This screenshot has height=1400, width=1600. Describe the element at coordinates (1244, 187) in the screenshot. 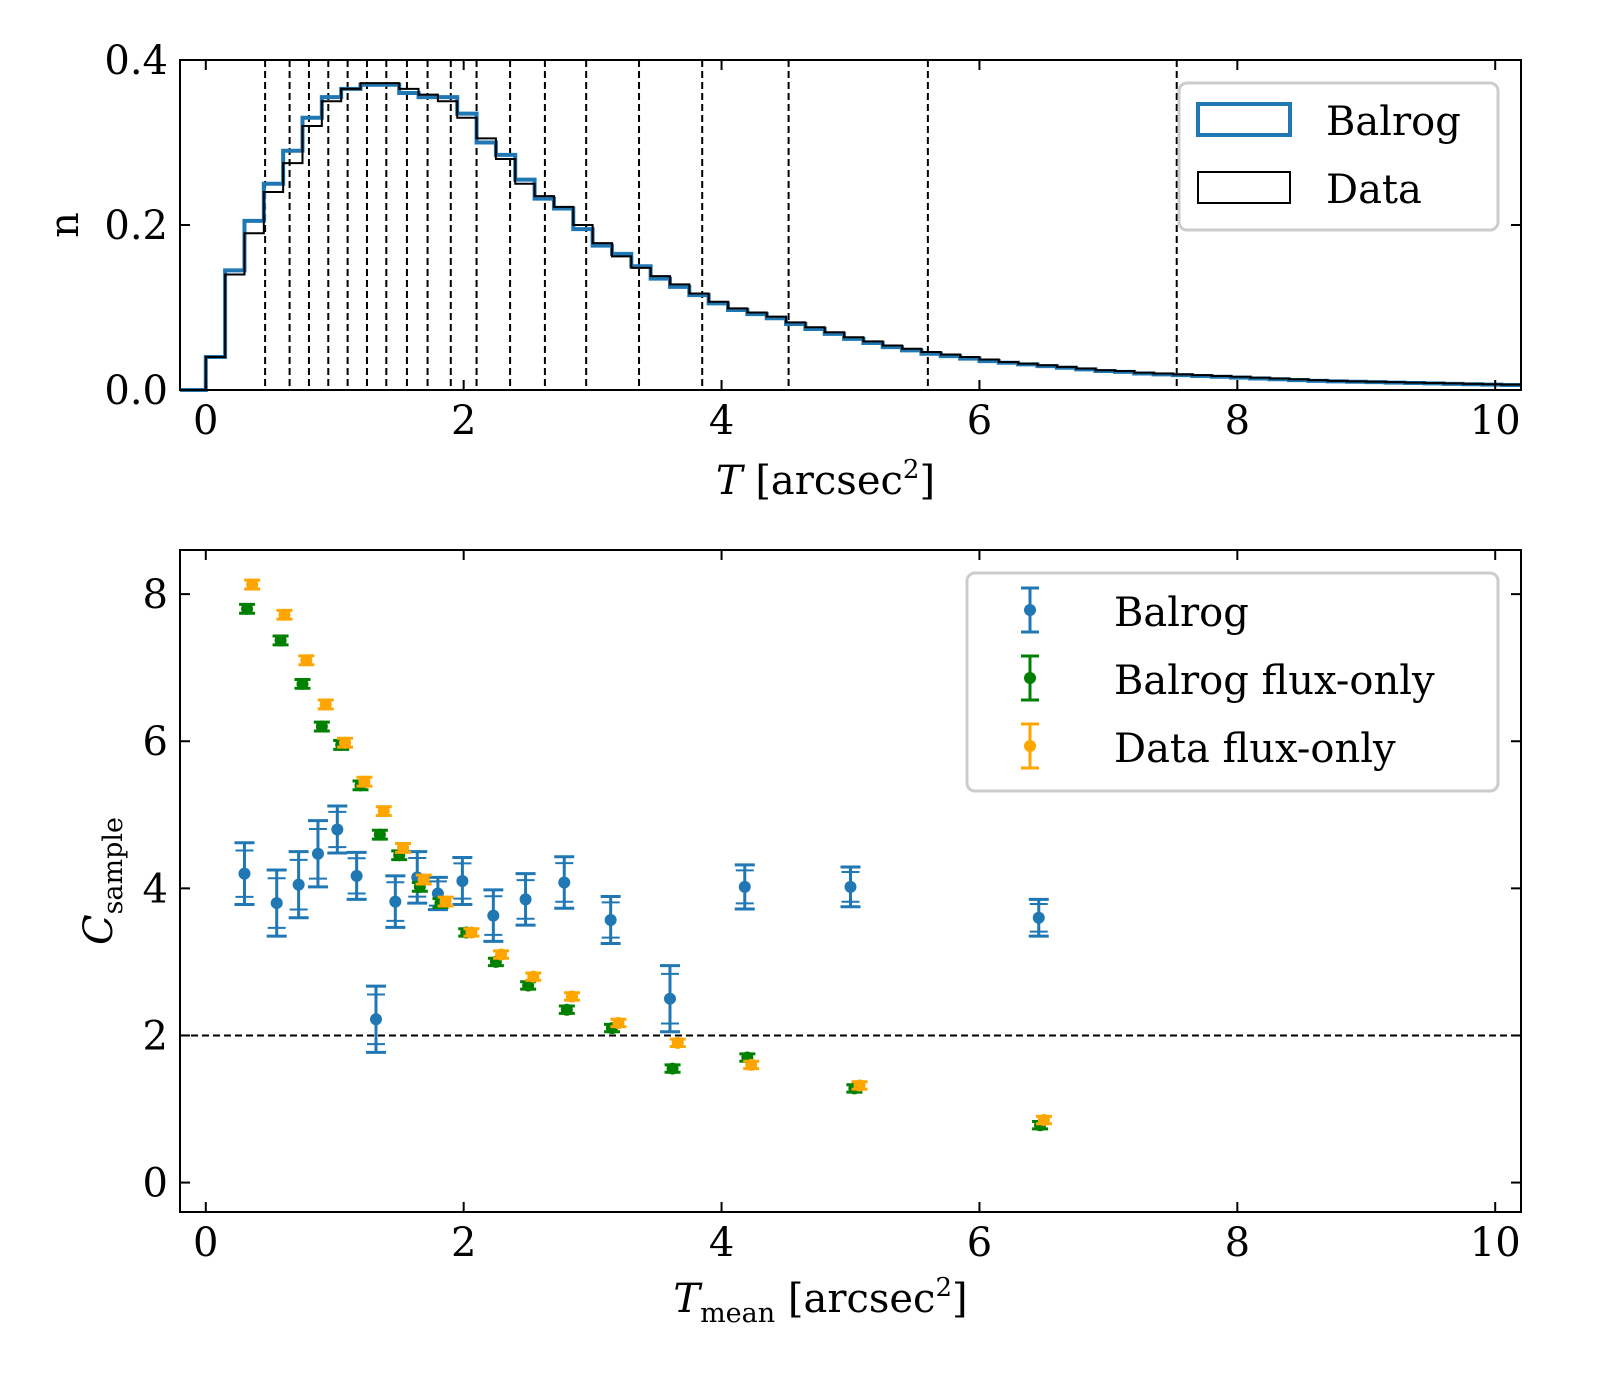

I see `legend-swatch-data` at that location.